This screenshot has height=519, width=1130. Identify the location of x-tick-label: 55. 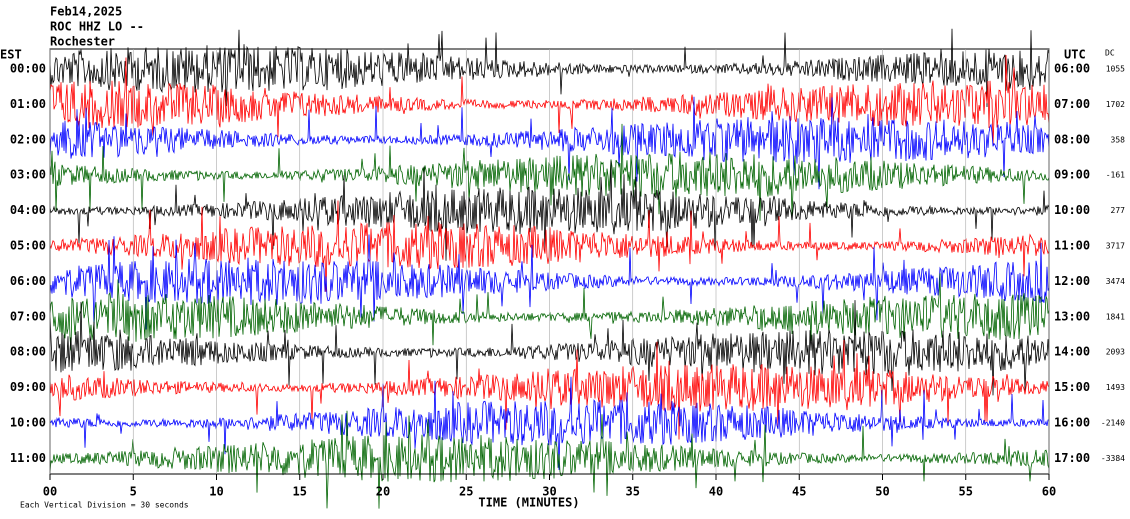
(966, 492).